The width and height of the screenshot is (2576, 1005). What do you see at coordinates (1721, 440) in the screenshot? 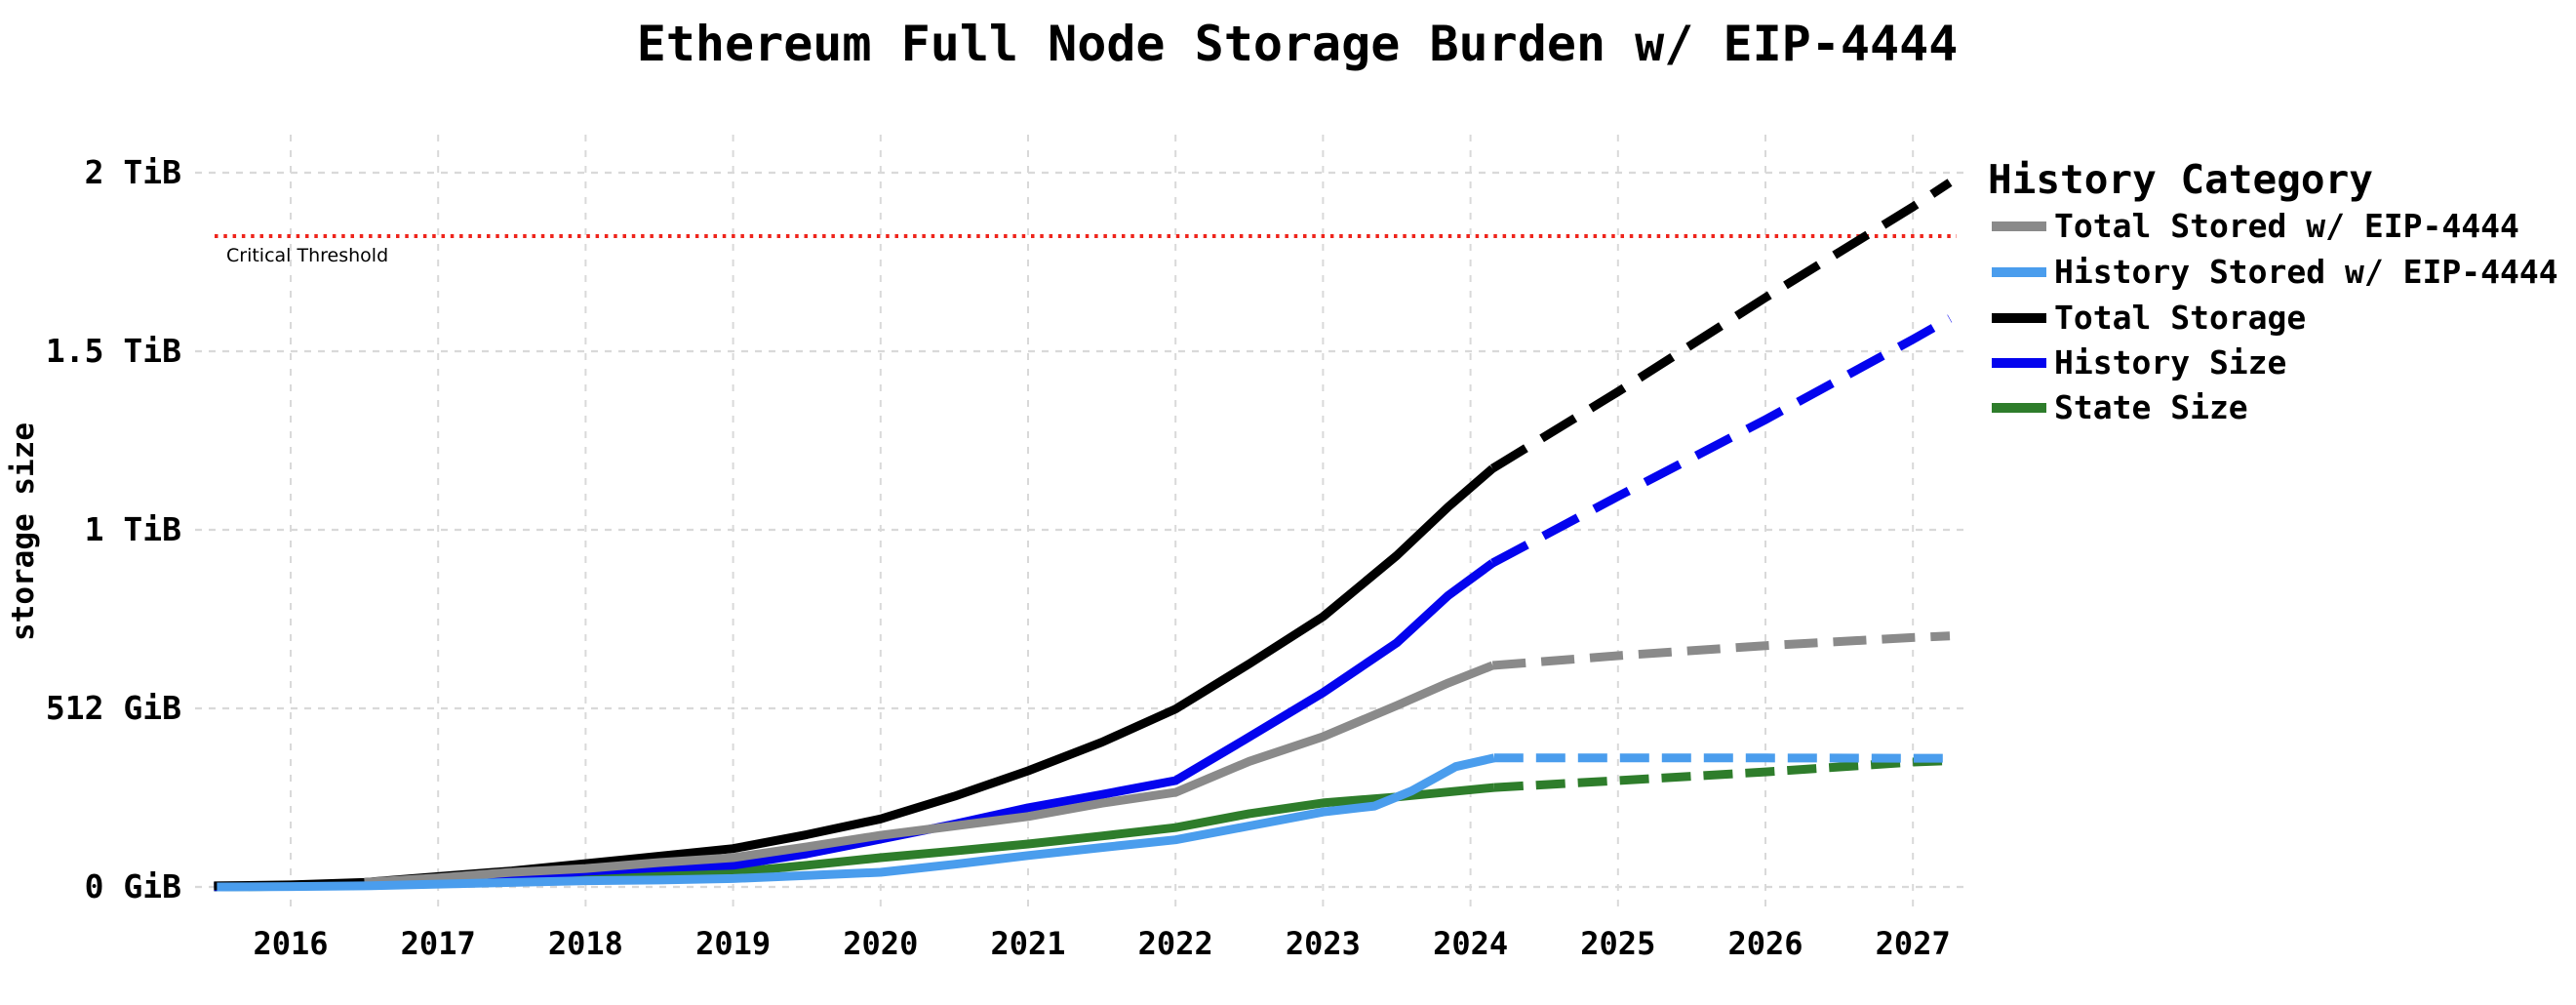
I see `series-projected-history-size` at bounding box center [1721, 440].